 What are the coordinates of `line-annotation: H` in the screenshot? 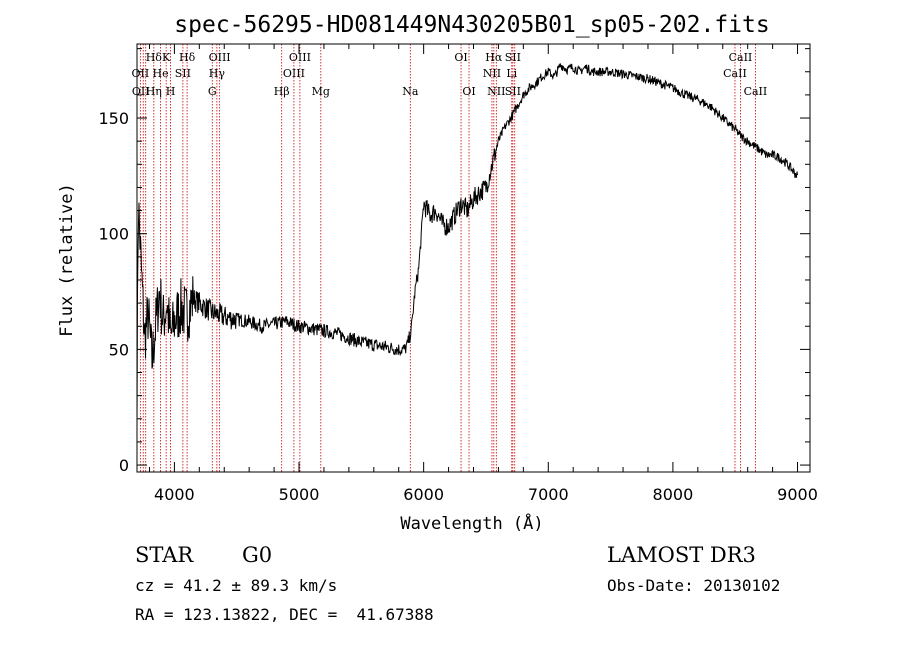 It's located at (171, 91).